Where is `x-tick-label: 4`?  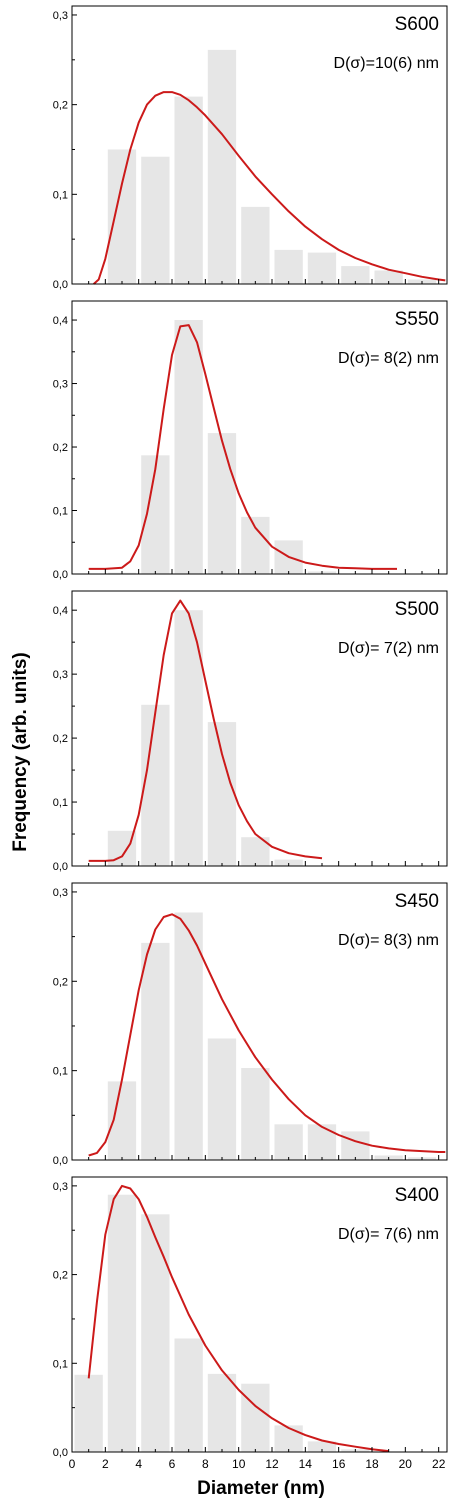 x-tick-label: 4 is located at coordinates (138, 1464).